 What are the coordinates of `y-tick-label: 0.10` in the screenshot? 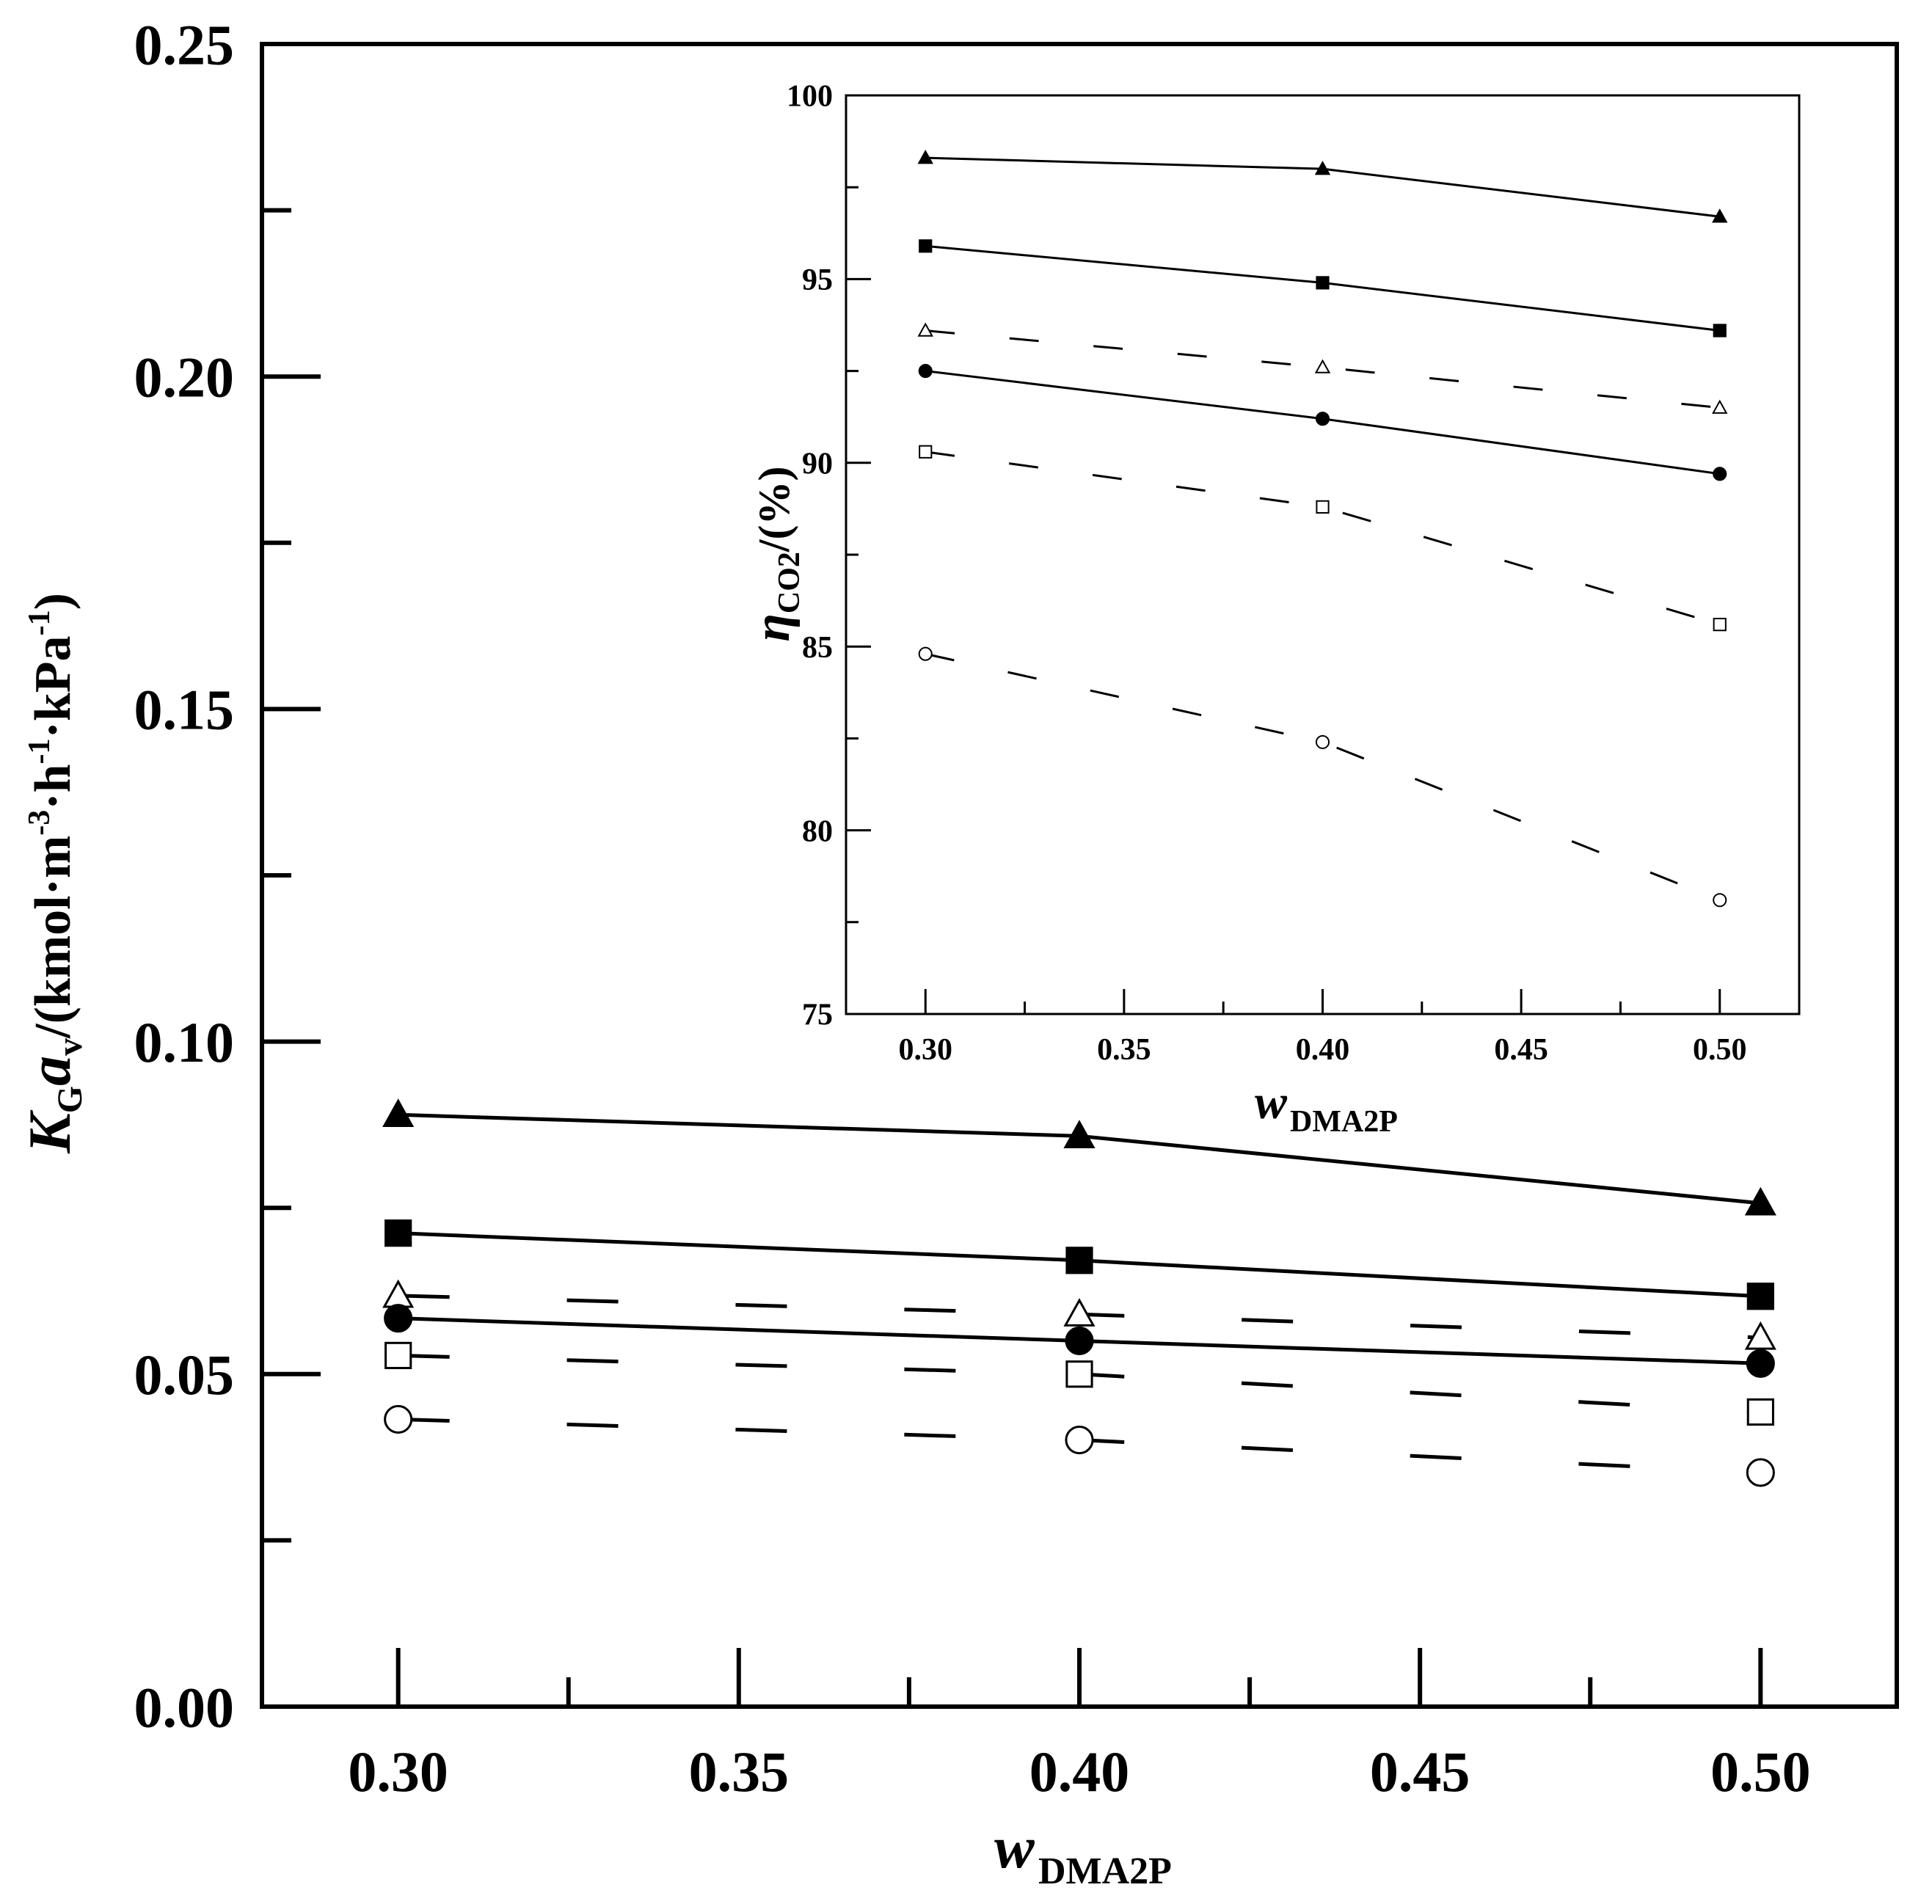 It's located at (184, 1042).